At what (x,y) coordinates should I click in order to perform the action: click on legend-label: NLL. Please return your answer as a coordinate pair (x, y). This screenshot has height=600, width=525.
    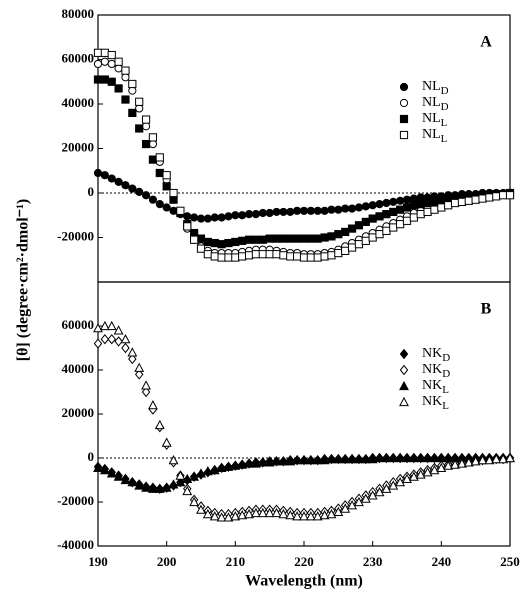
    Looking at the image, I should click on (435, 119).